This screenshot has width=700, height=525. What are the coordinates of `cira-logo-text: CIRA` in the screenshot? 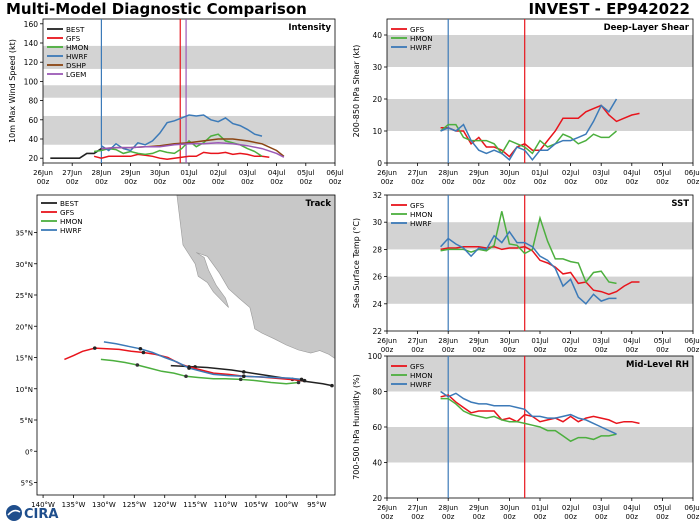 It's located at (41, 514).